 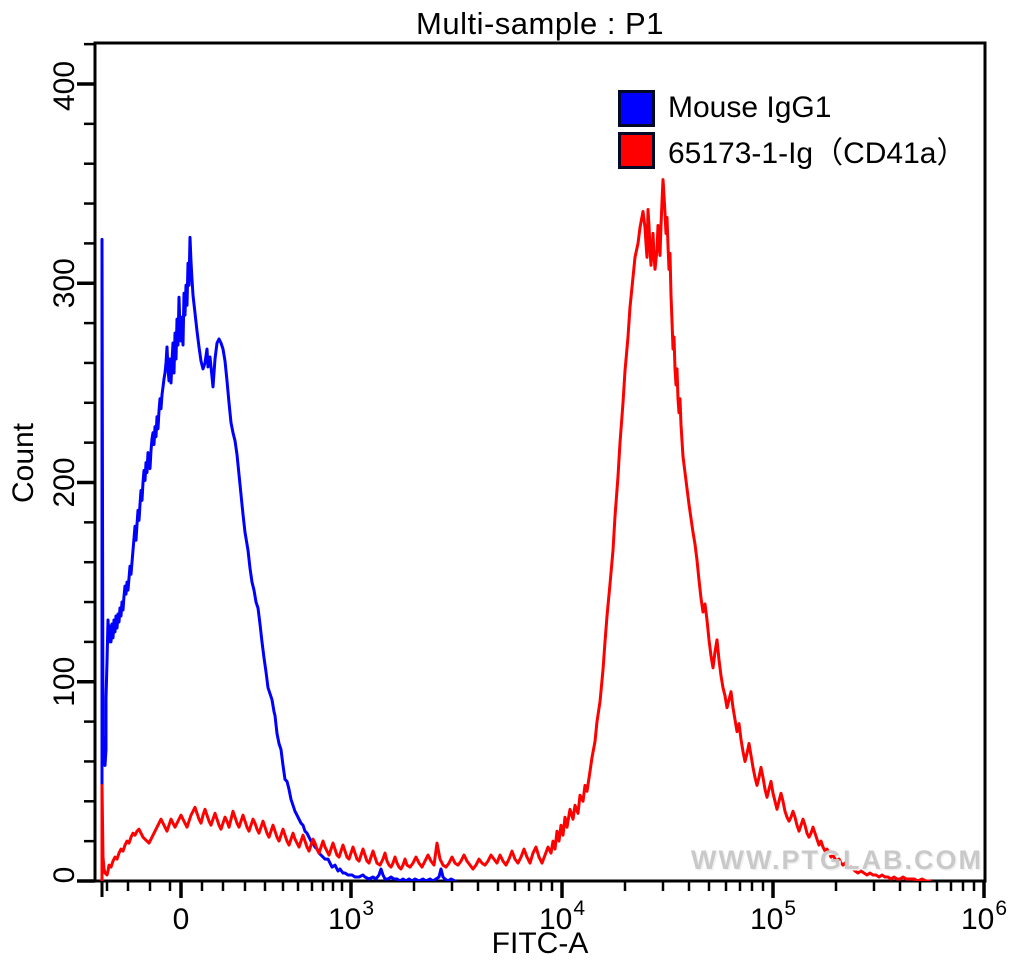 What do you see at coordinates (750, 107) in the screenshot?
I see `legend-label: Mouse IgG1` at bounding box center [750, 107].